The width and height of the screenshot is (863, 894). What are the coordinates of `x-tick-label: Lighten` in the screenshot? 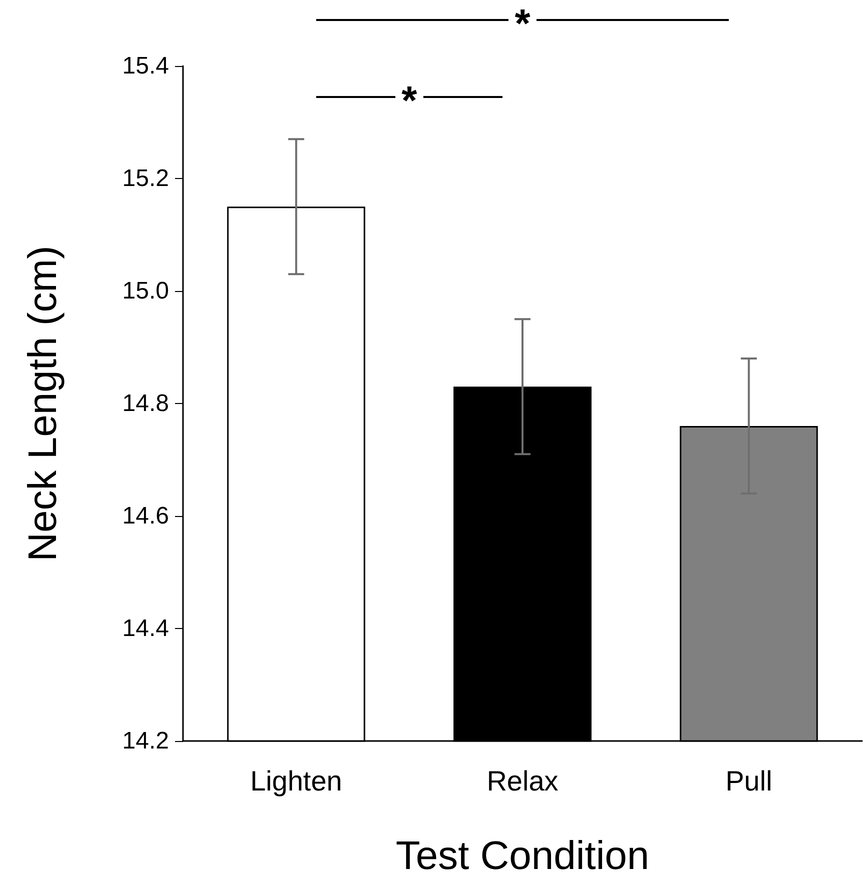 It's located at (296, 781).